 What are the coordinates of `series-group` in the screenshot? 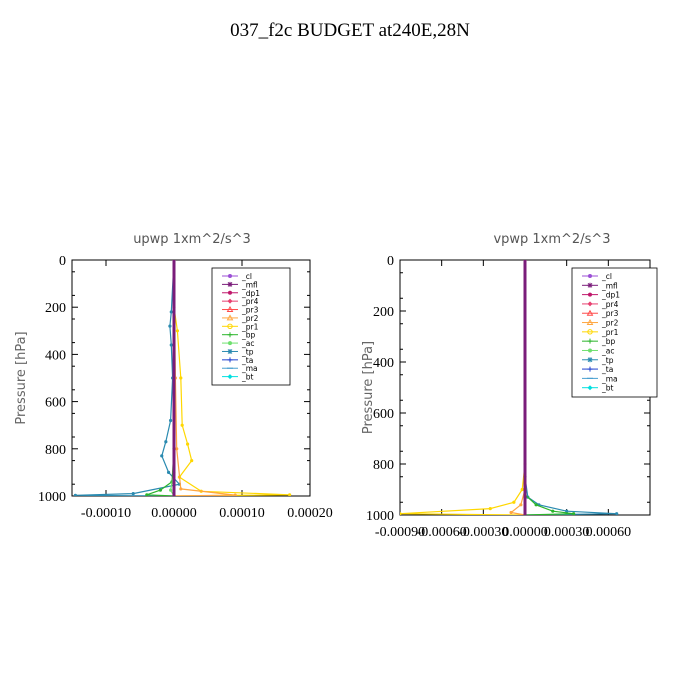 It's located at (509, 387).